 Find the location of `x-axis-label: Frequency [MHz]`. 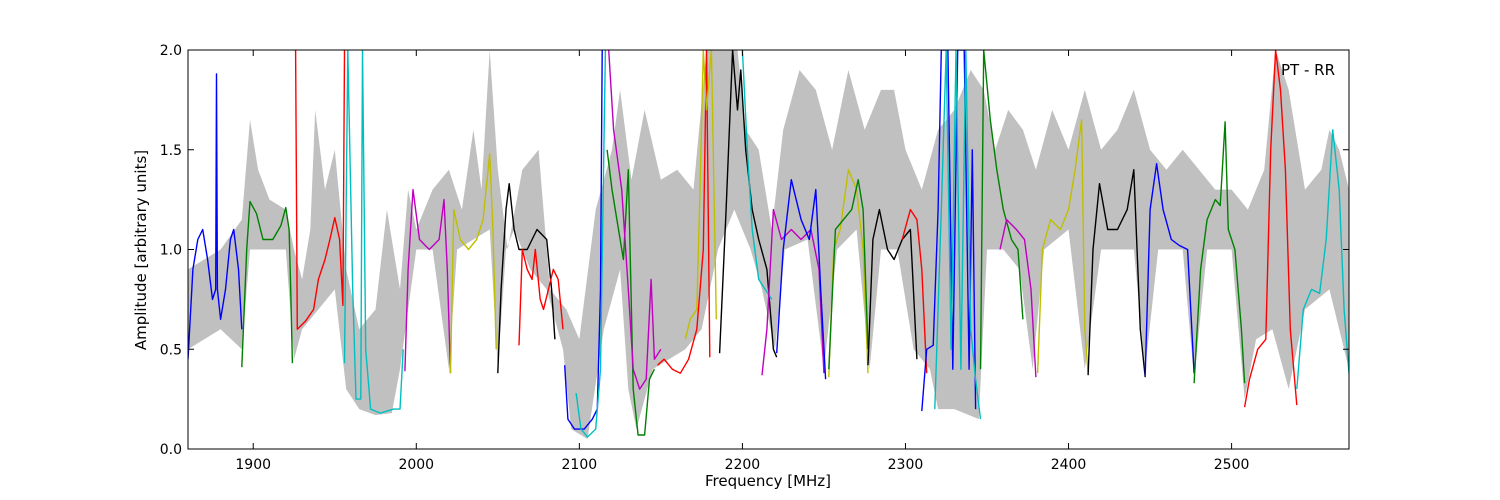

x-axis-label: Frequency [MHz] is located at coordinates (768, 481).